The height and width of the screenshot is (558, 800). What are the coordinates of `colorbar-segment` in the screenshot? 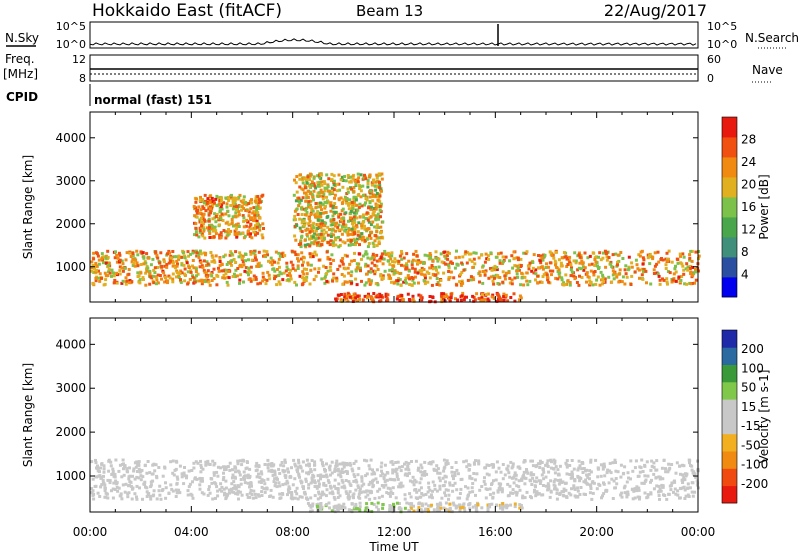 It's located at (729, 408).